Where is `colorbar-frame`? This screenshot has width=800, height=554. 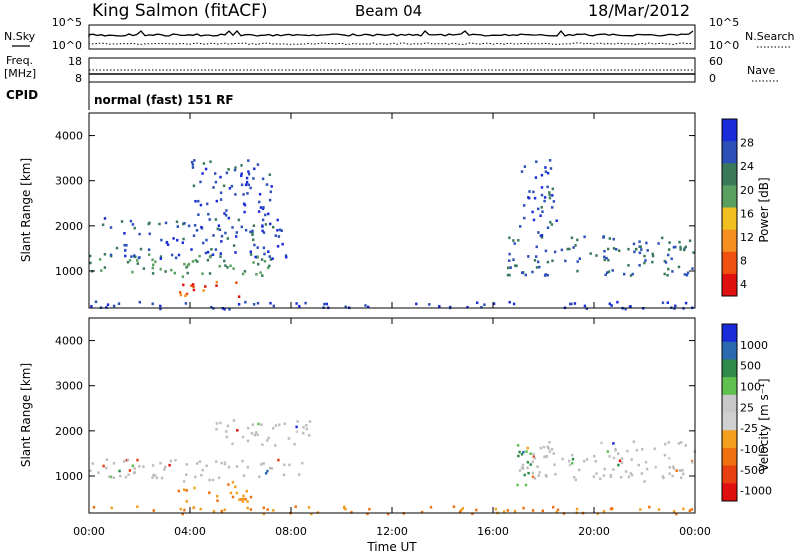 colorbar-frame is located at coordinates (729, 207).